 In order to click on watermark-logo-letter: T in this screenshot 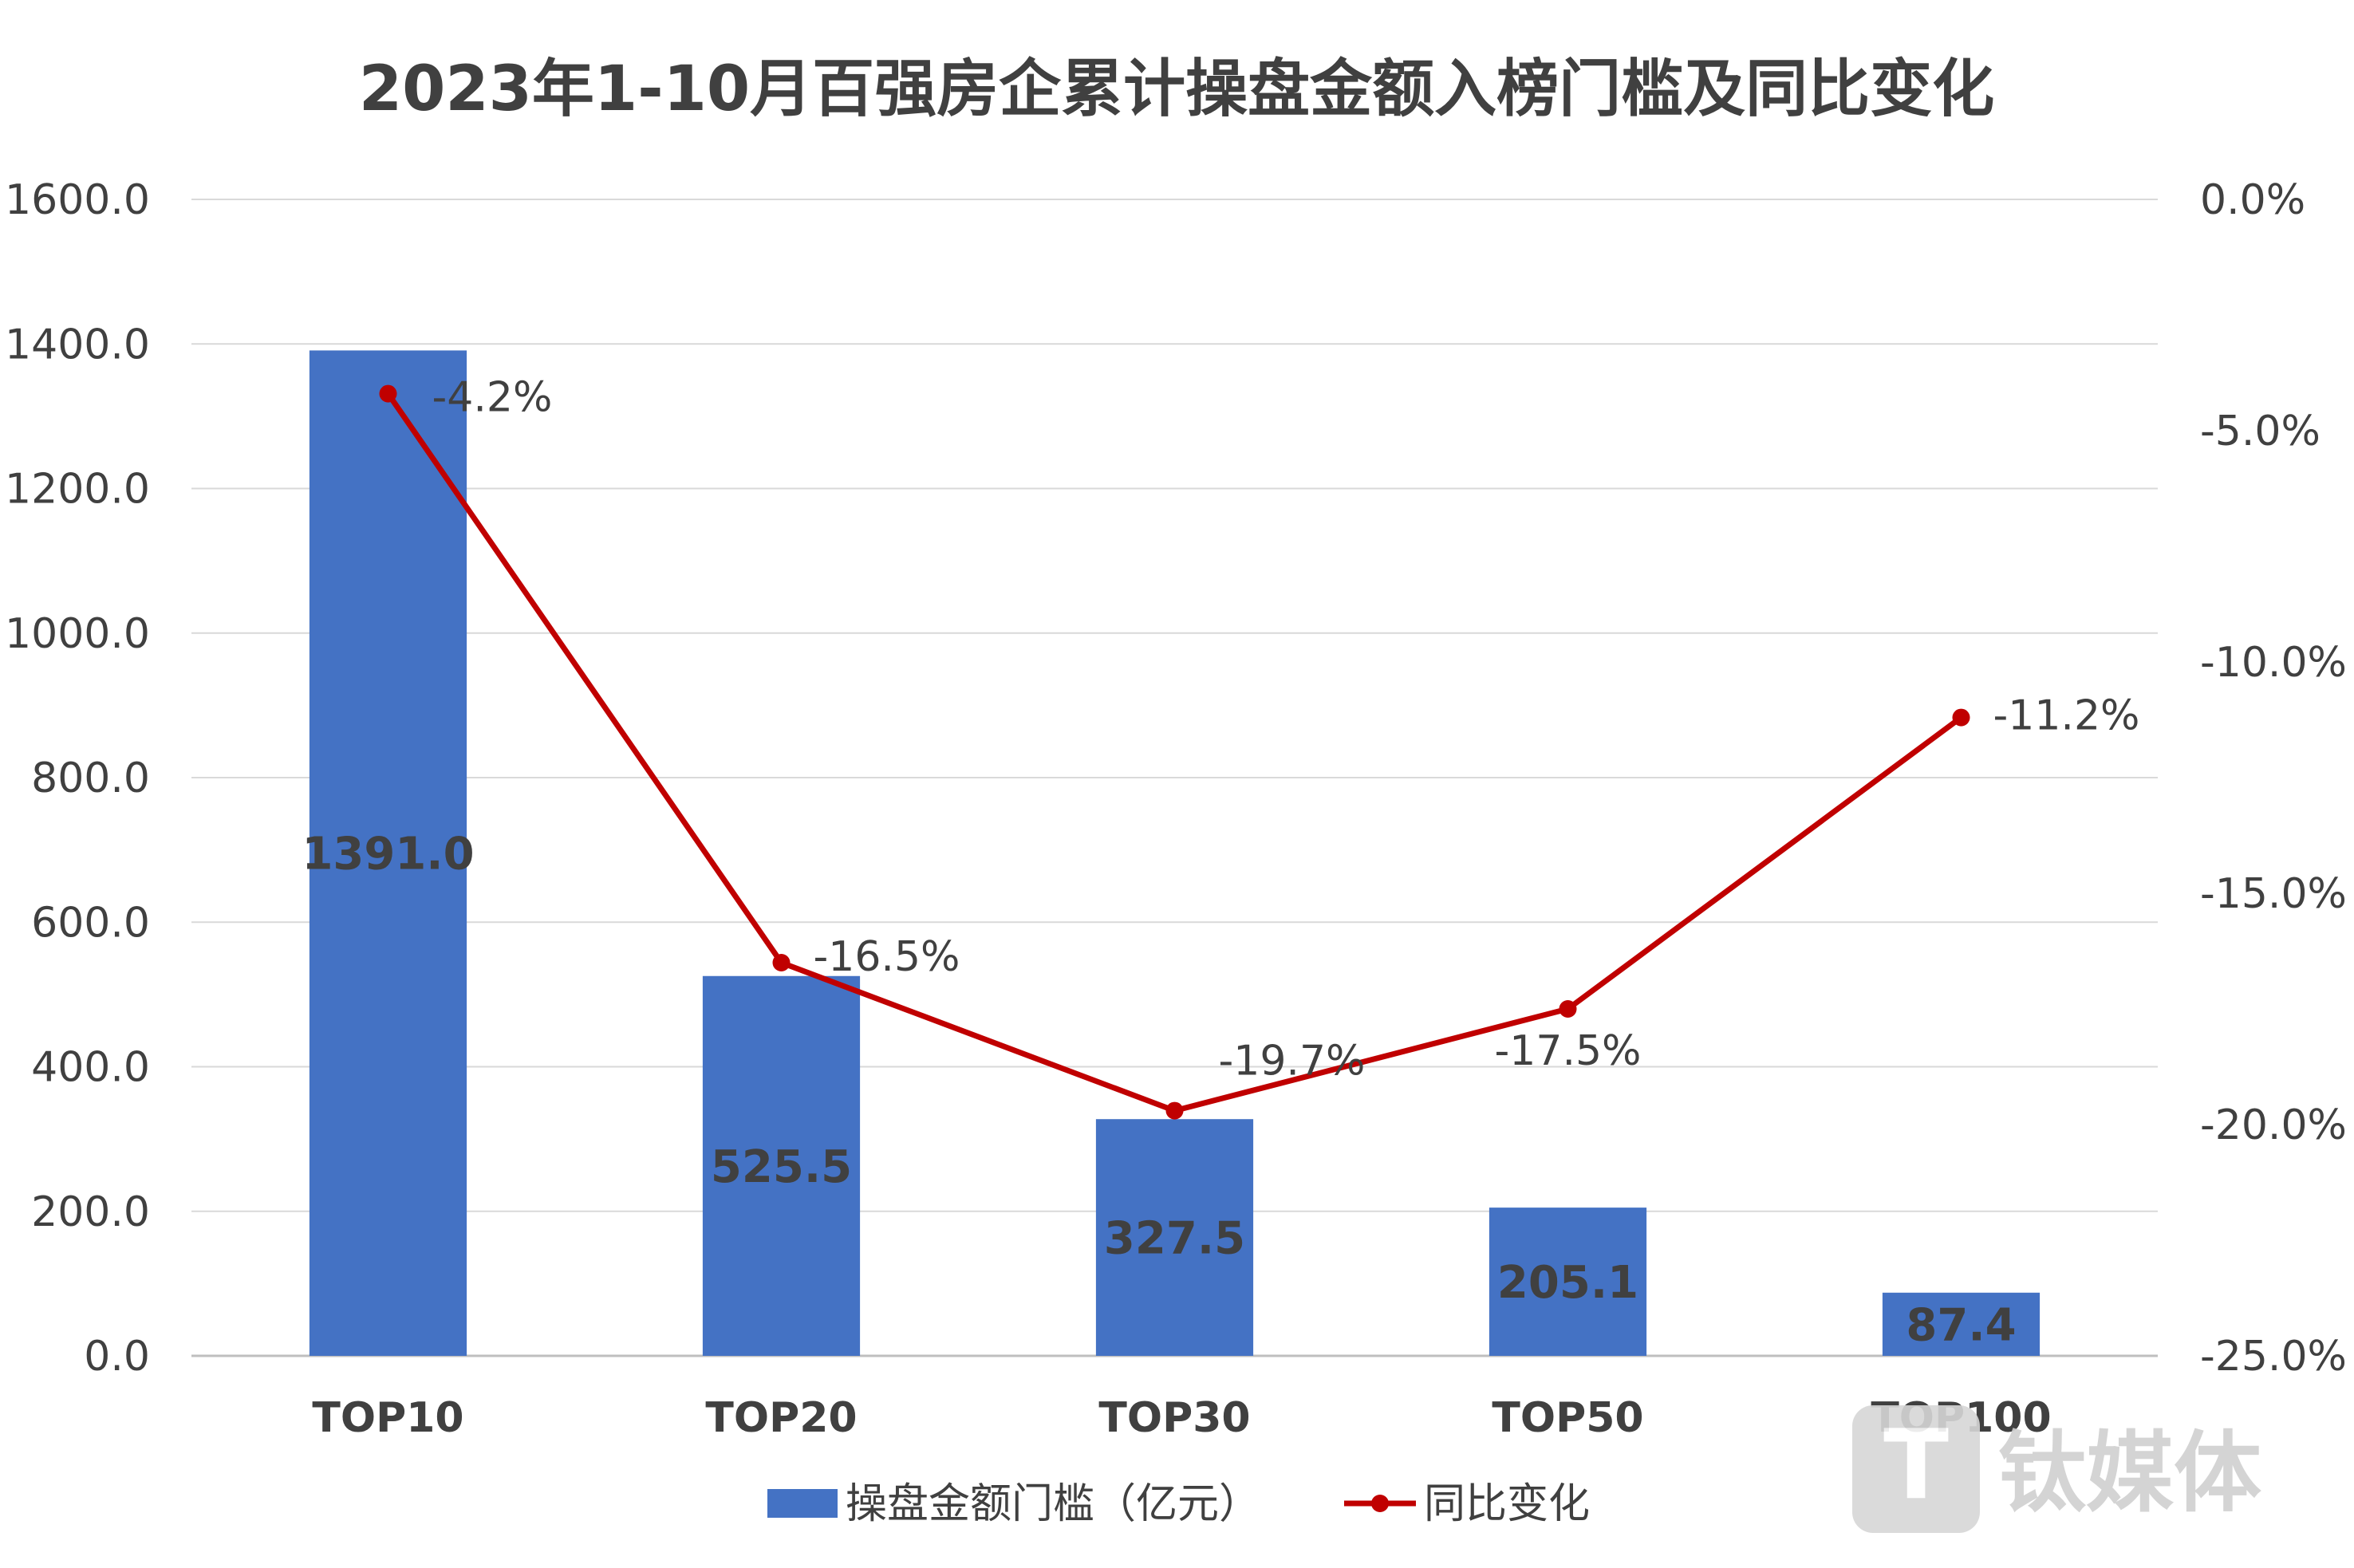, I will do `click(1916, 1465)`.